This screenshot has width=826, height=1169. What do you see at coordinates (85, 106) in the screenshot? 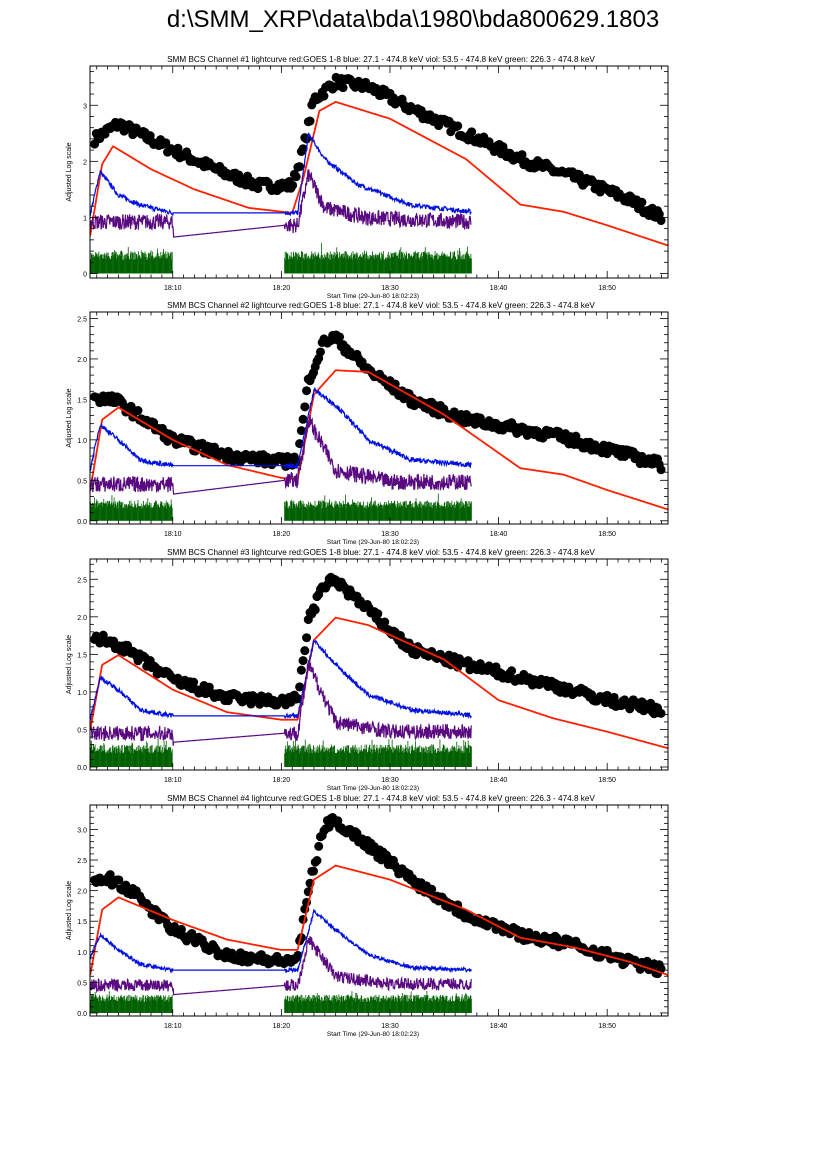
I see `y-tick-label: 3` at bounding box center [85, 106].